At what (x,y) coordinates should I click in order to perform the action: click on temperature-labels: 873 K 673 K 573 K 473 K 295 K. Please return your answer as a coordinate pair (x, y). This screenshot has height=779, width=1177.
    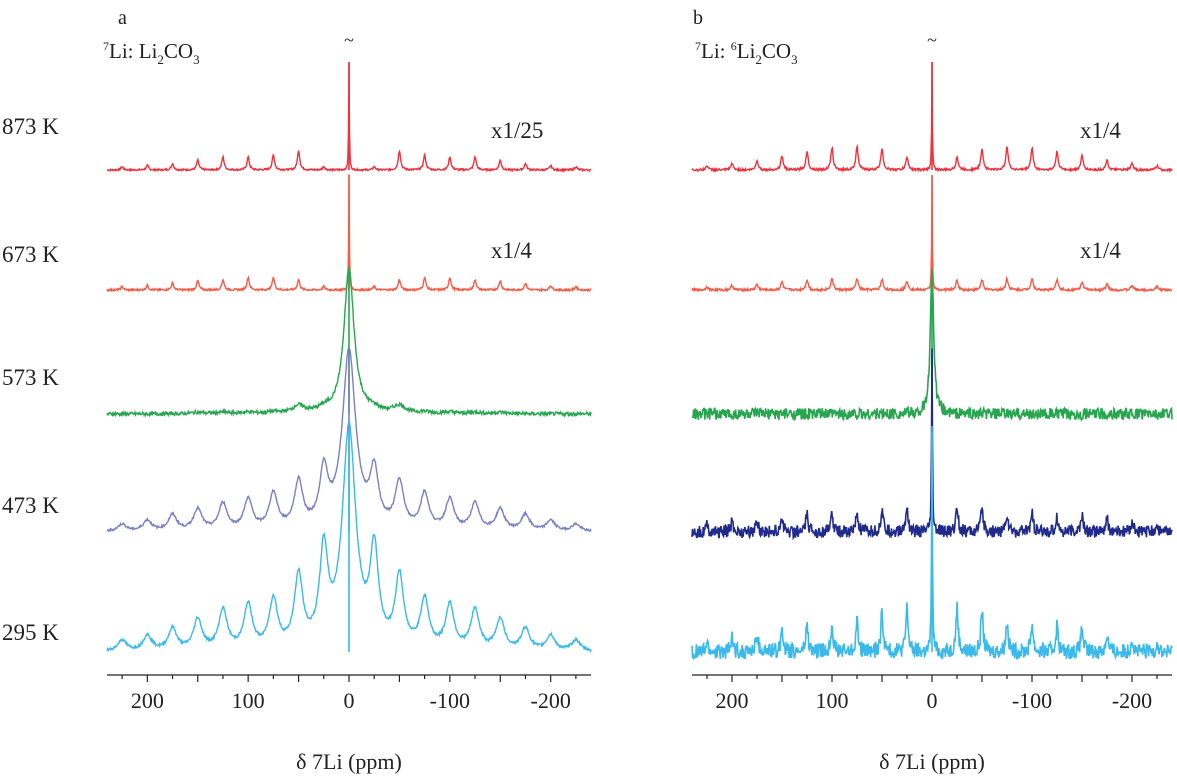
    Looking at the image, I should click on (30, 379).